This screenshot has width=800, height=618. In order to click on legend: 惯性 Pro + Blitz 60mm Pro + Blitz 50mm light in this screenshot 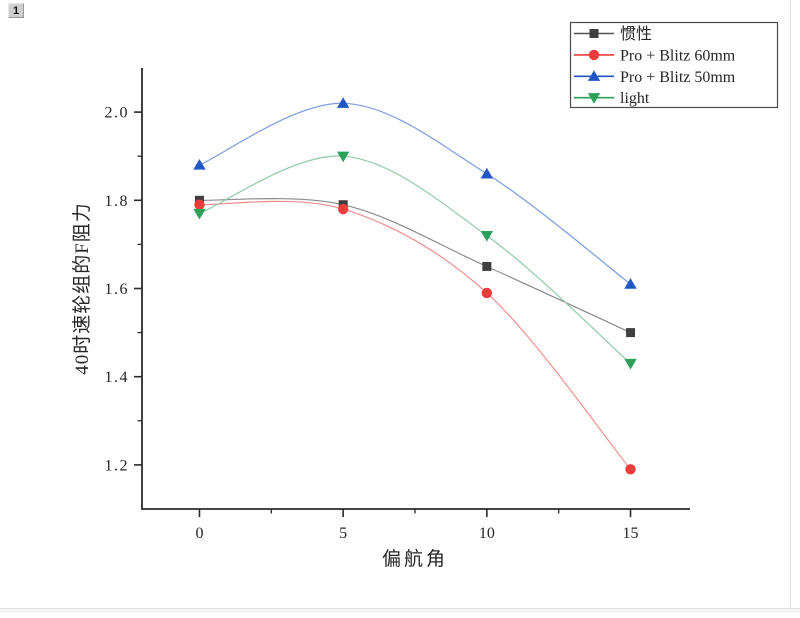, I will do `click(674, 65)`.